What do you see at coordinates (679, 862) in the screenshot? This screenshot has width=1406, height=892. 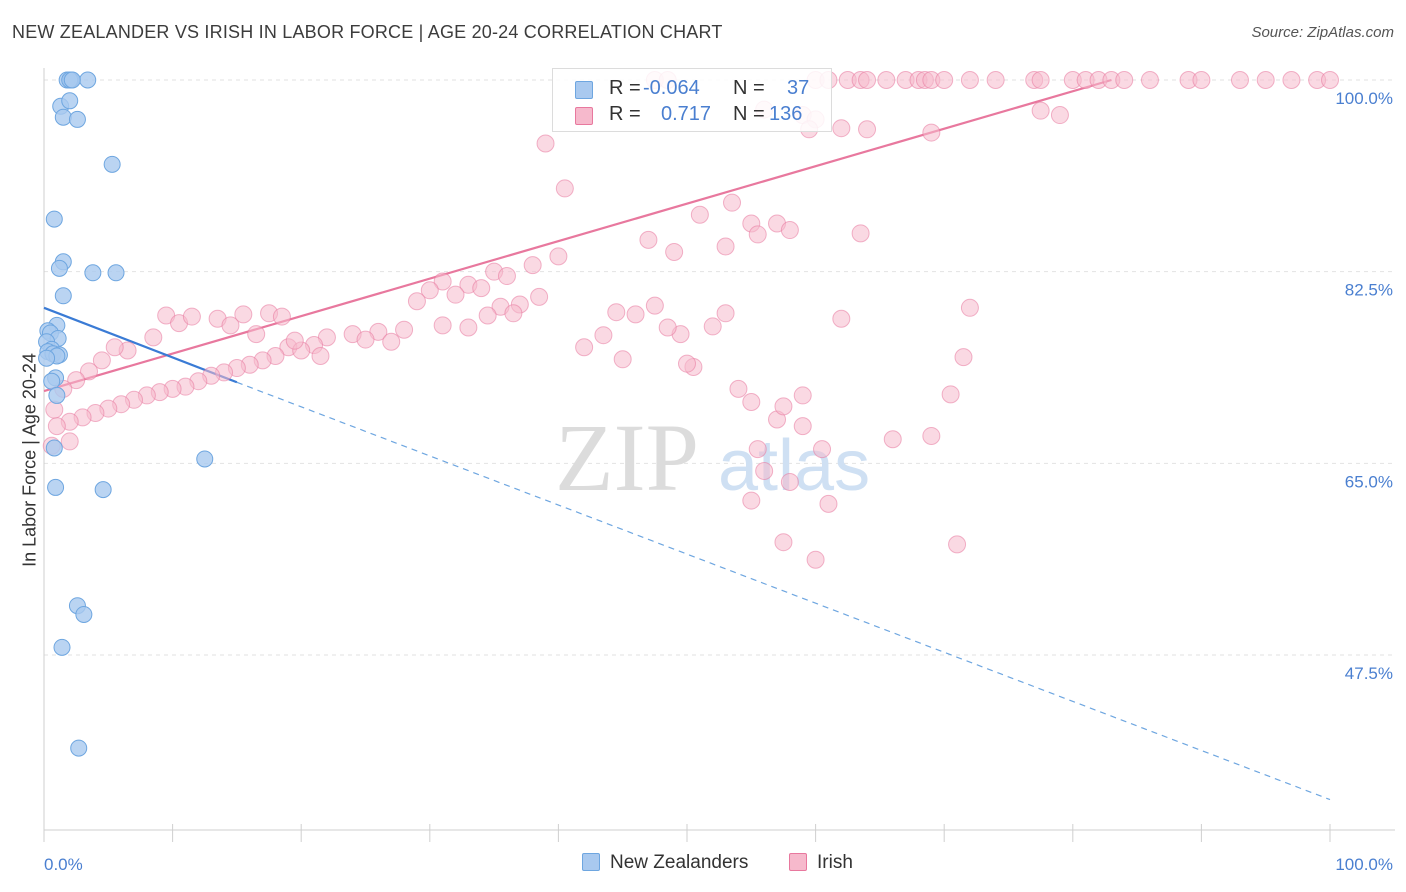 I see `bottom-legend-label: New Zealanders` at bounding box center [679, 862].